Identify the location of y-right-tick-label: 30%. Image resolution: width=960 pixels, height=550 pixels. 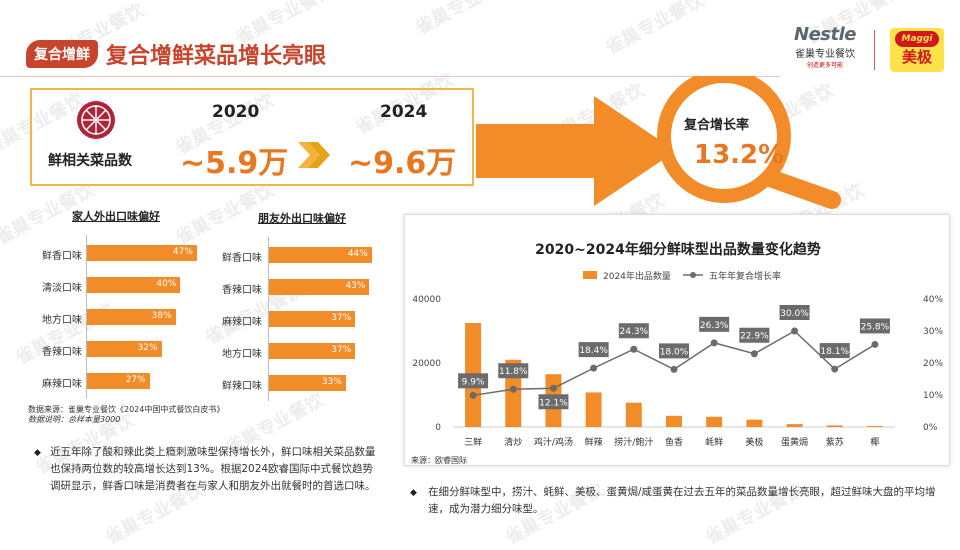
(933, 332).